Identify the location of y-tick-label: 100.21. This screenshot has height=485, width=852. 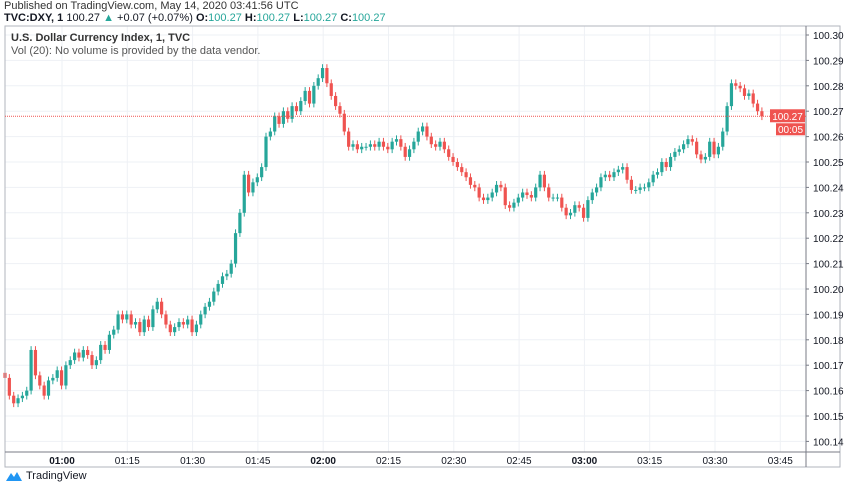
(828, 265).